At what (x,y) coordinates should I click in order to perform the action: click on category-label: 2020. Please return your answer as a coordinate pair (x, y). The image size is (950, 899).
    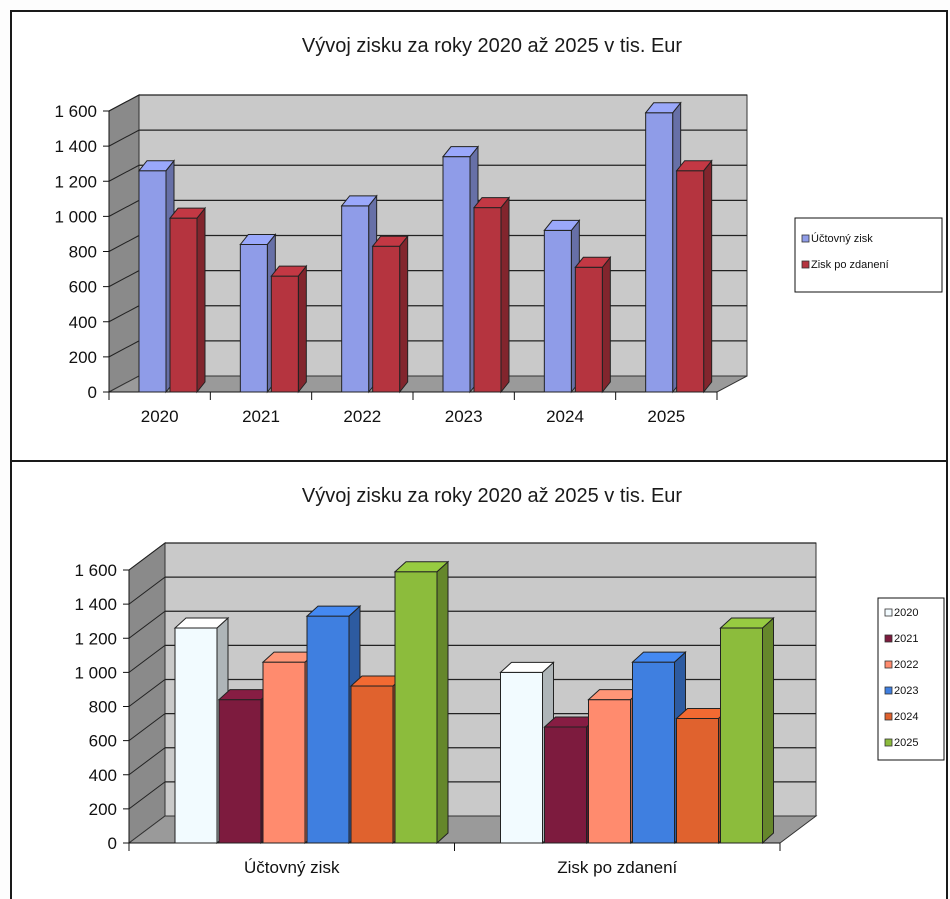
    Looking at the image, I should click on (160, 416).